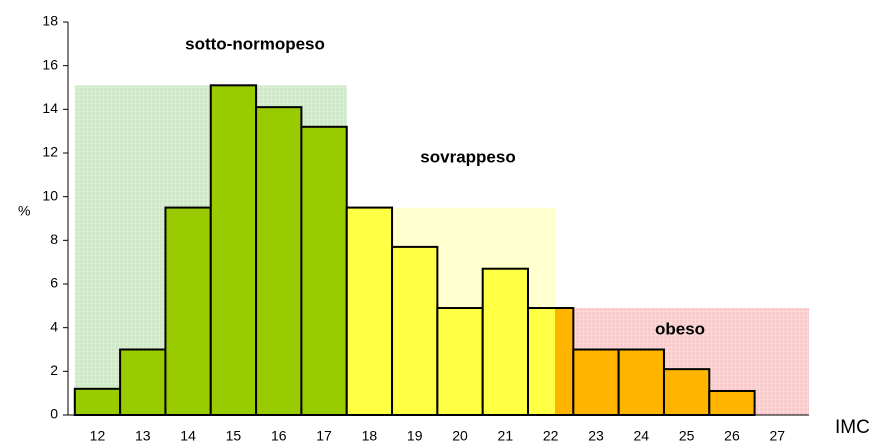  What do you see at coordinates (98, 436) in the screenshot?
I see `x-tick-label: 12` at bounding box center [98, 436].